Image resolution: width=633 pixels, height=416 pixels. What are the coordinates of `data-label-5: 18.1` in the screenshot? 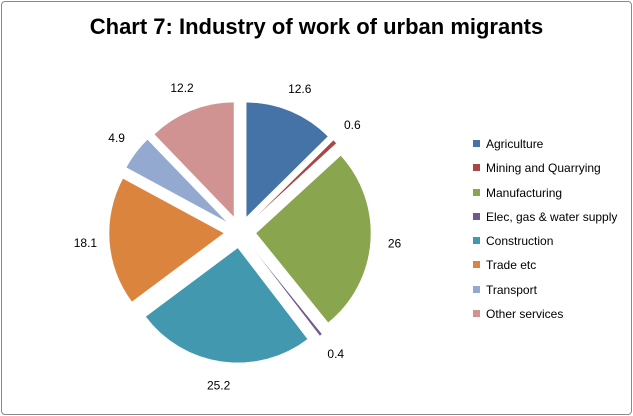 It's located at (86, 243).